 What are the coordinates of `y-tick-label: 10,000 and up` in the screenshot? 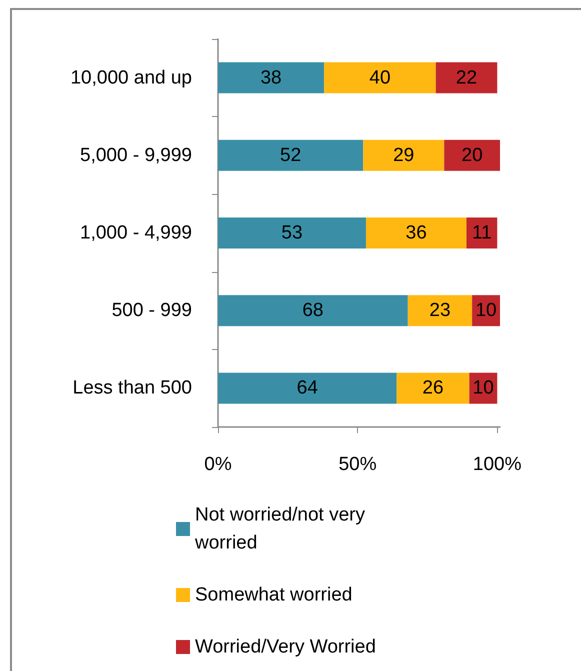 It's located at (131, 77).